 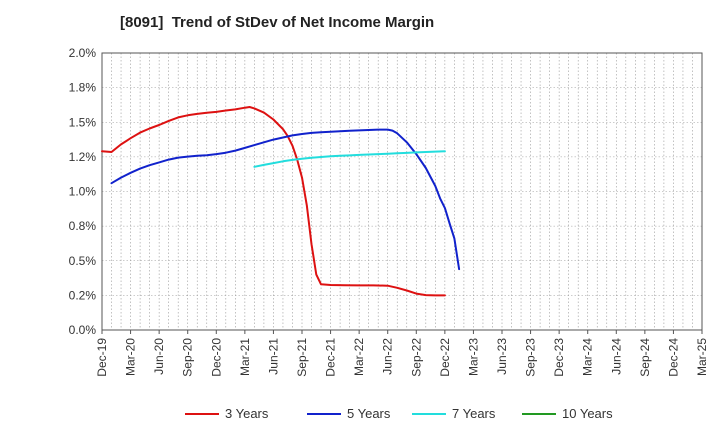 I want to click on x-tick-label: Mar-20, so click(x=131, y=357).